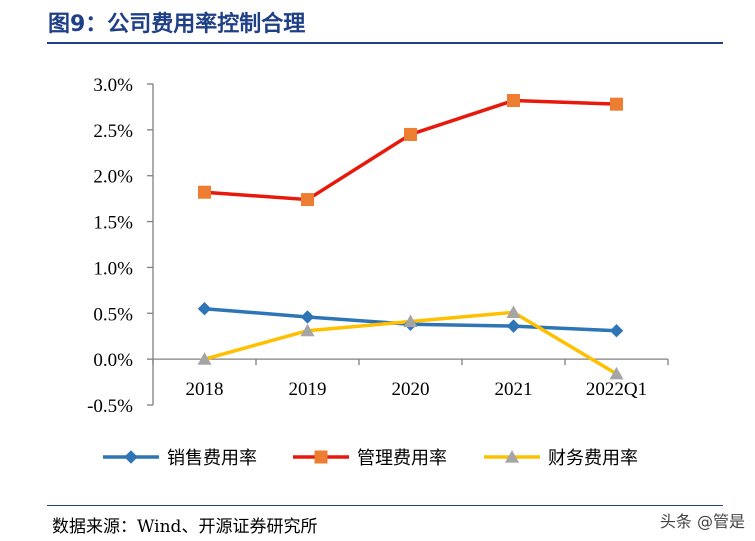 This screenshot has height=541, width=755. Describe the element at coordinates (113, 177) in the screenshot. I see `y-tick-label: 2.0%` at that location.